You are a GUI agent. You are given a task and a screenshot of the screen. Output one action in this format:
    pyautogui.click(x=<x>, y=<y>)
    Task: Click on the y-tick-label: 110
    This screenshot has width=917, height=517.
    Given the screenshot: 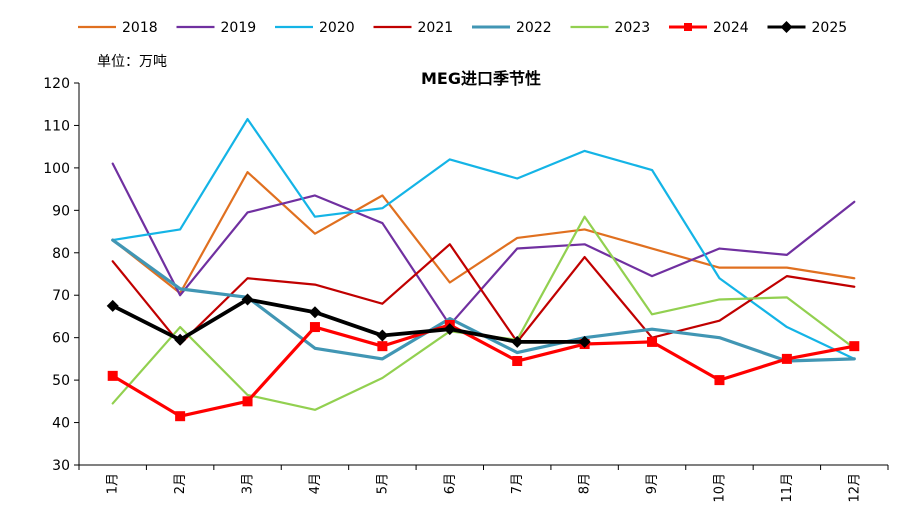 What is the action you would take?
    pyautogui.click(x=56, y=126)
    